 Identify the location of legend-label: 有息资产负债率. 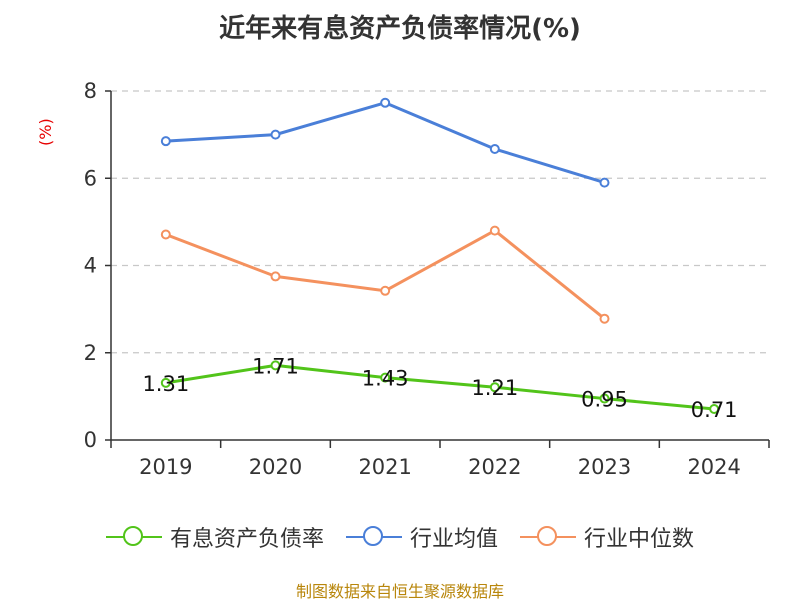
(246, 539).